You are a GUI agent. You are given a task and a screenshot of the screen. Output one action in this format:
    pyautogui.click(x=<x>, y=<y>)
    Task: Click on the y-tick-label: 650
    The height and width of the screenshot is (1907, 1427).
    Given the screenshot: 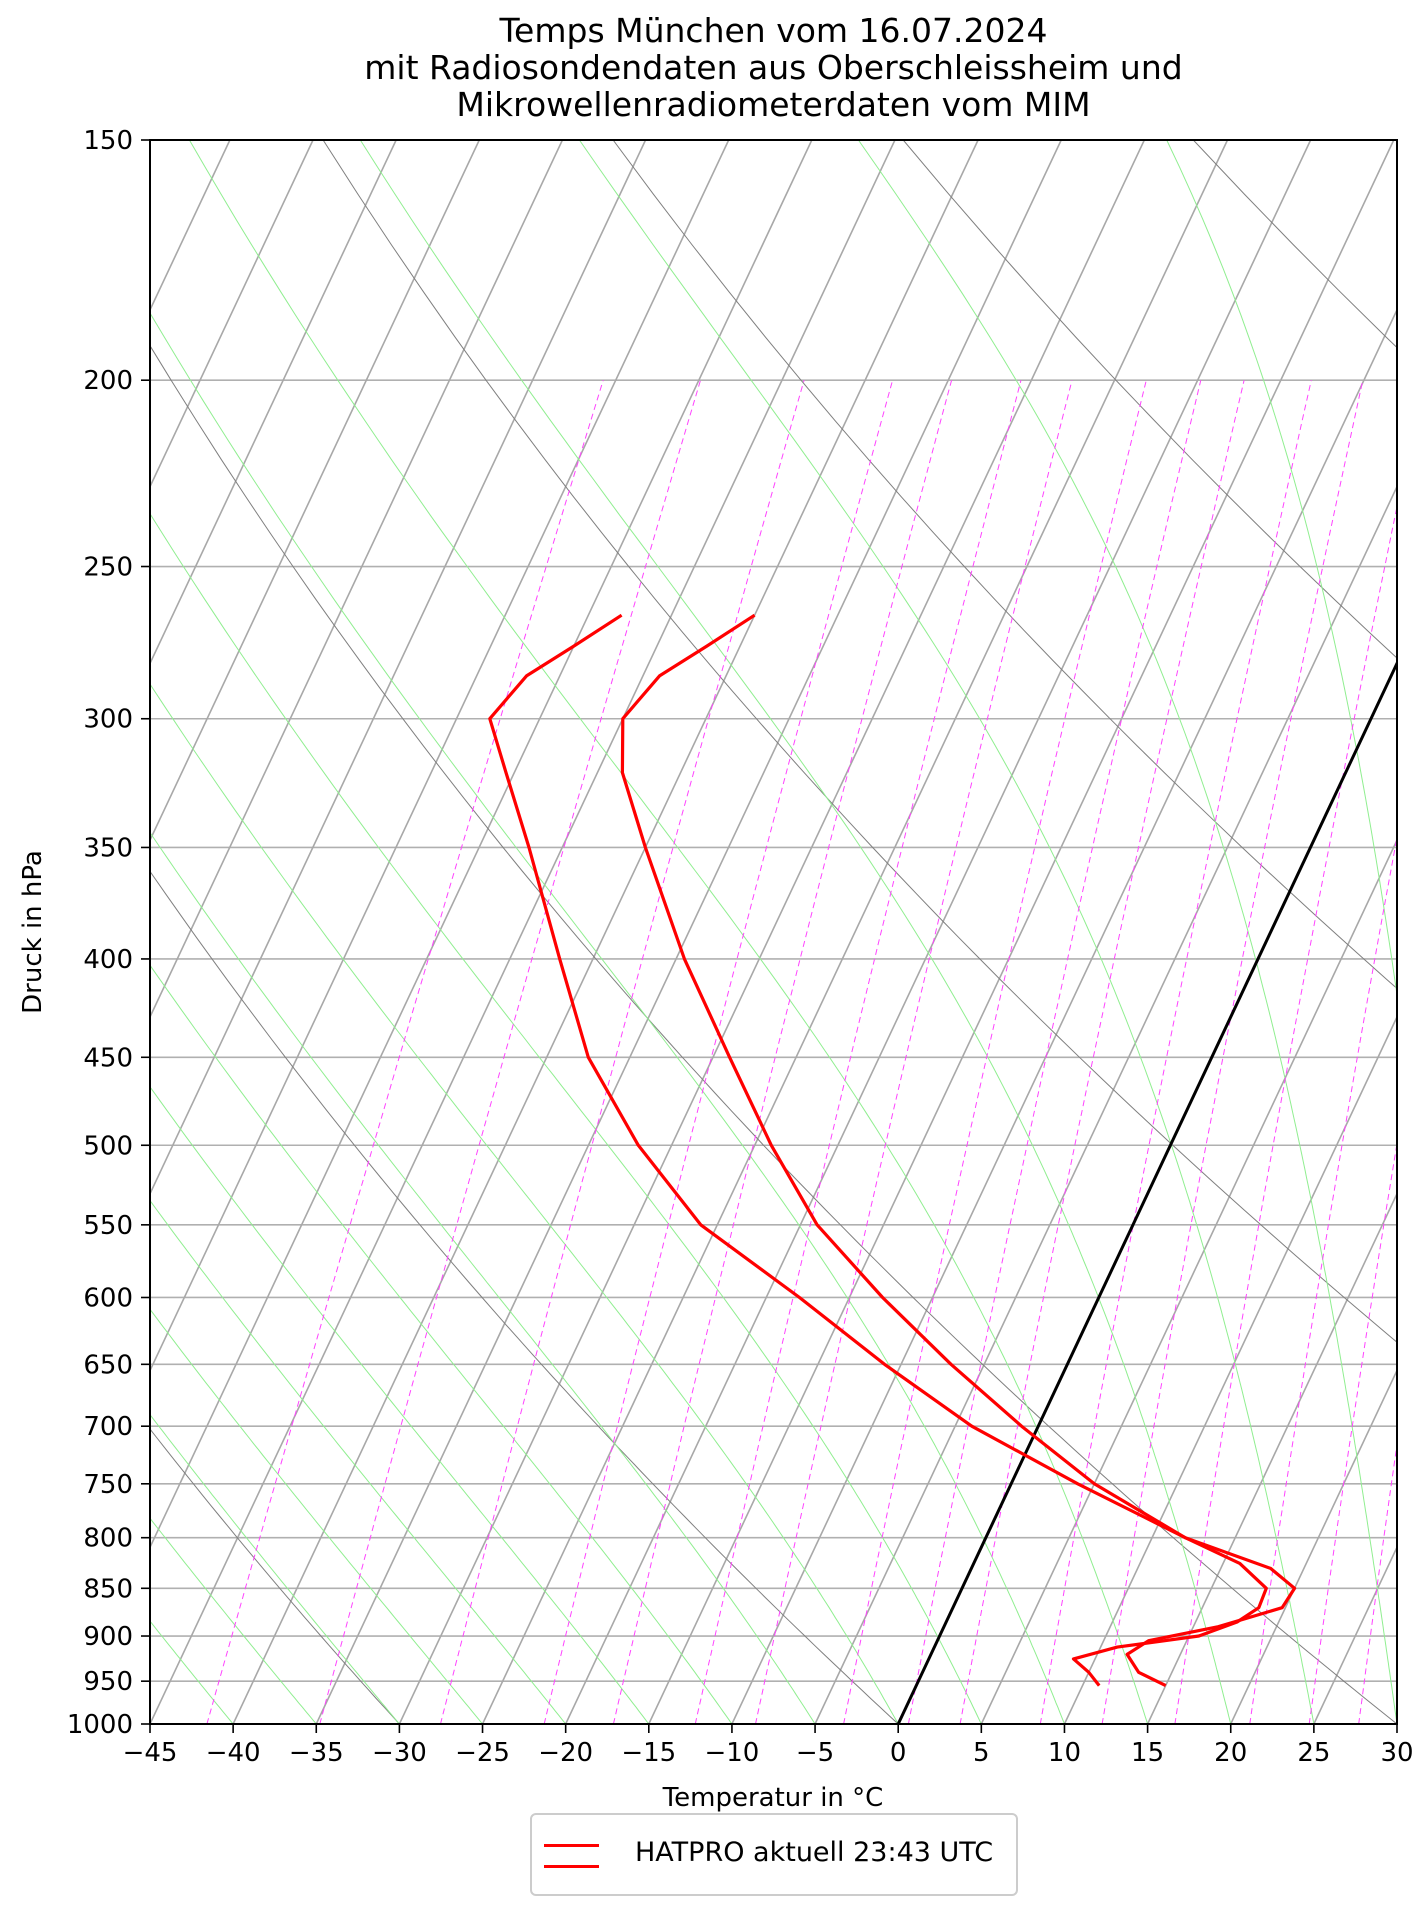 What is the action you would take?
    pyautogui.click(x=108, y=1365)
    